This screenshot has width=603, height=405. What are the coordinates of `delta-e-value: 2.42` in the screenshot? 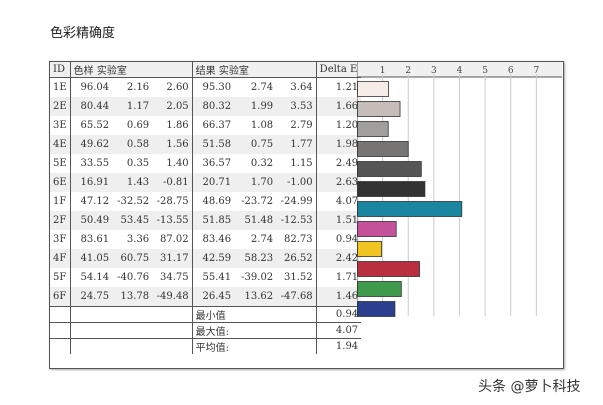 It's located at (338, 258).